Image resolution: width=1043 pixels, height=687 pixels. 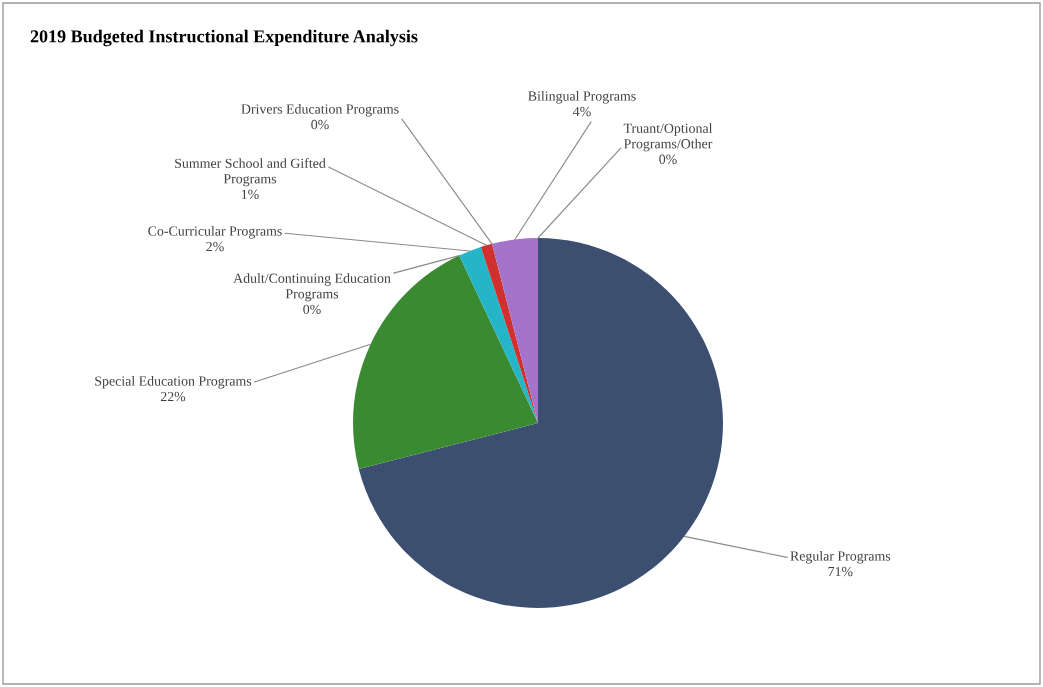 I want to click on slice-label: Regular Programs, so click(x=840, y=557).